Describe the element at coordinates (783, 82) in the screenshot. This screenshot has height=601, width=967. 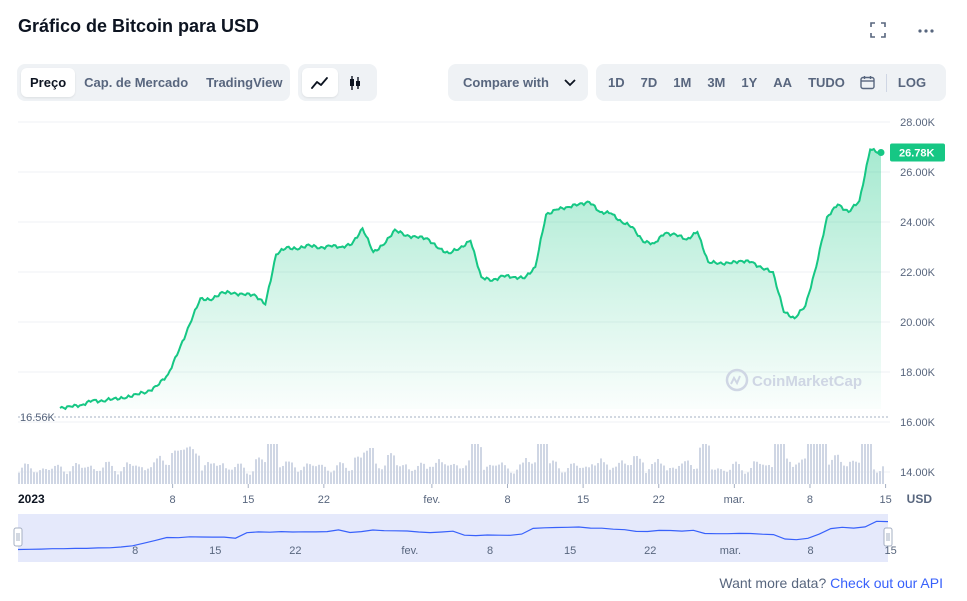
I see `range-ytd: AA` at that location.